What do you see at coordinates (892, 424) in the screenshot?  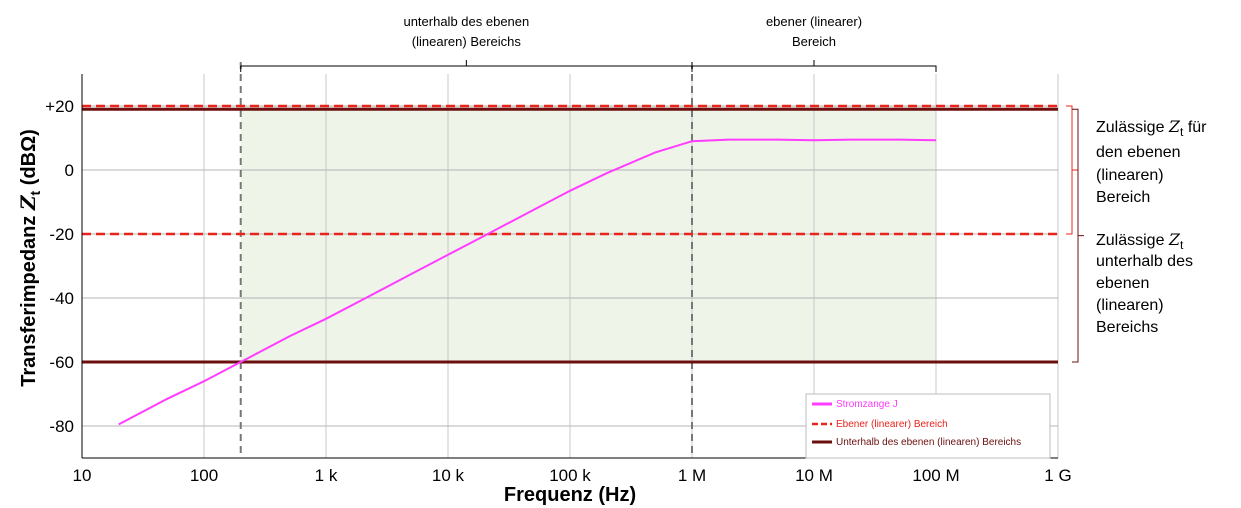 I see `legend-label-1: Ebener (linearer) Bereich` at bounding box center [892, 424].